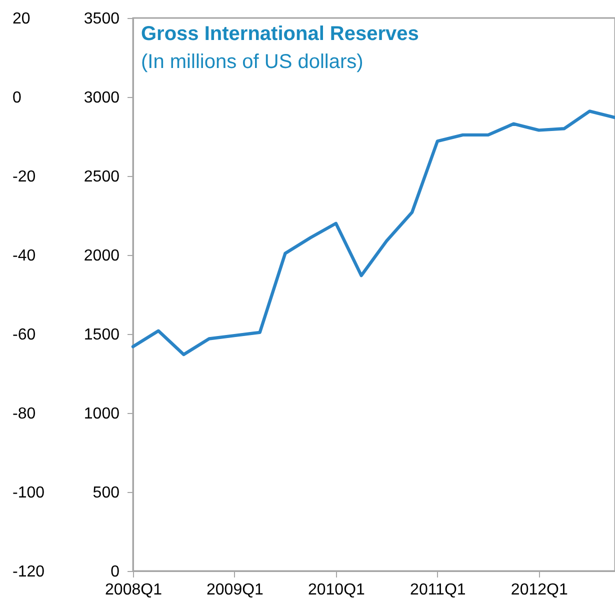 The image size is (615, 611). I want to click on x-tick-label: 2012Q1, so click(539, 590).